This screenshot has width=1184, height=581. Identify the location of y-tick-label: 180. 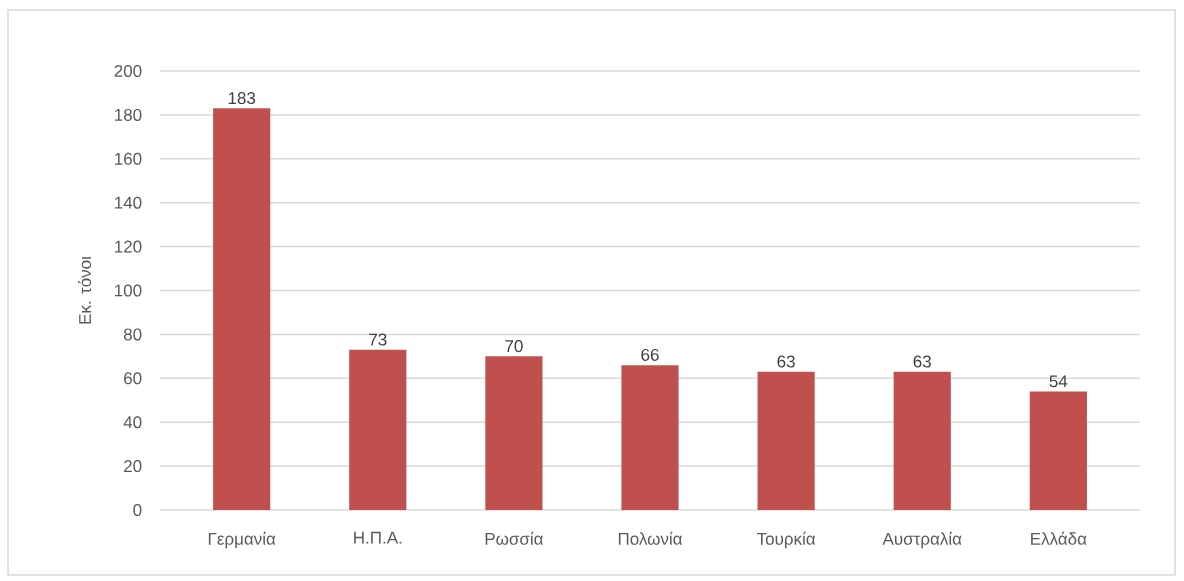
(128, 114).